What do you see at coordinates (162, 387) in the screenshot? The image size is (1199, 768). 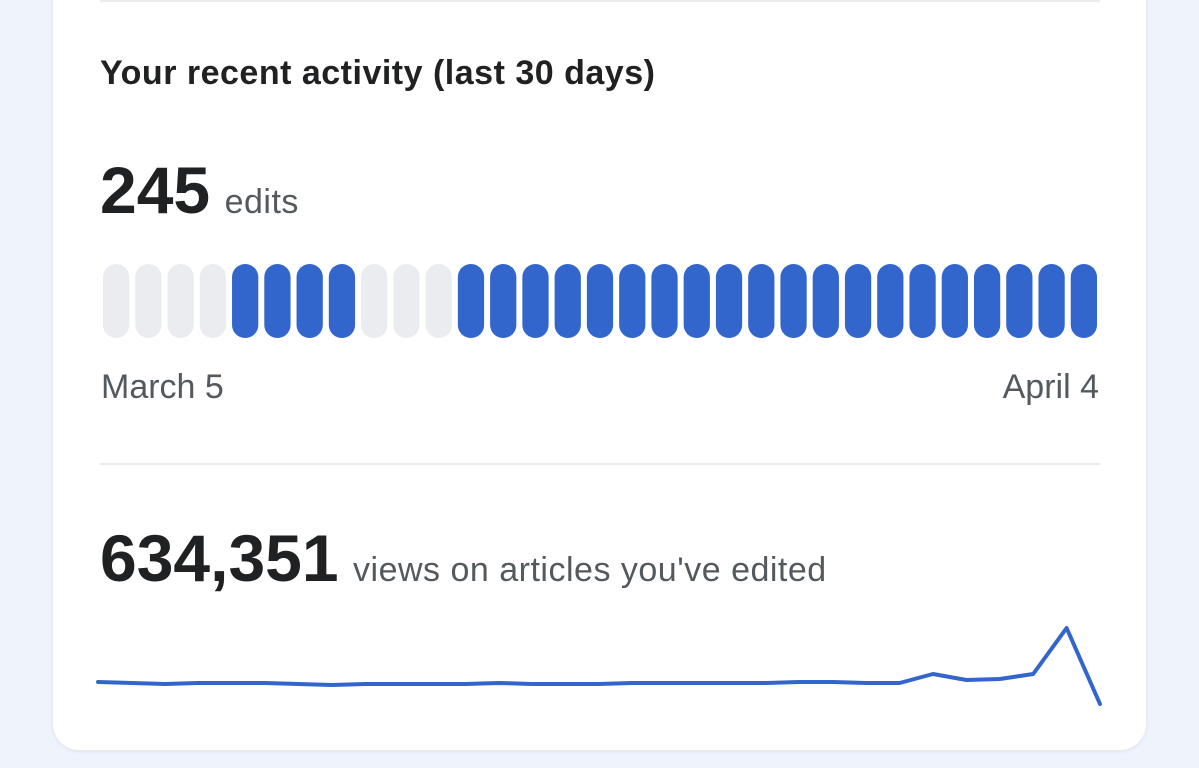 I see `start-date: March 5` at bounding box center [162, 387].